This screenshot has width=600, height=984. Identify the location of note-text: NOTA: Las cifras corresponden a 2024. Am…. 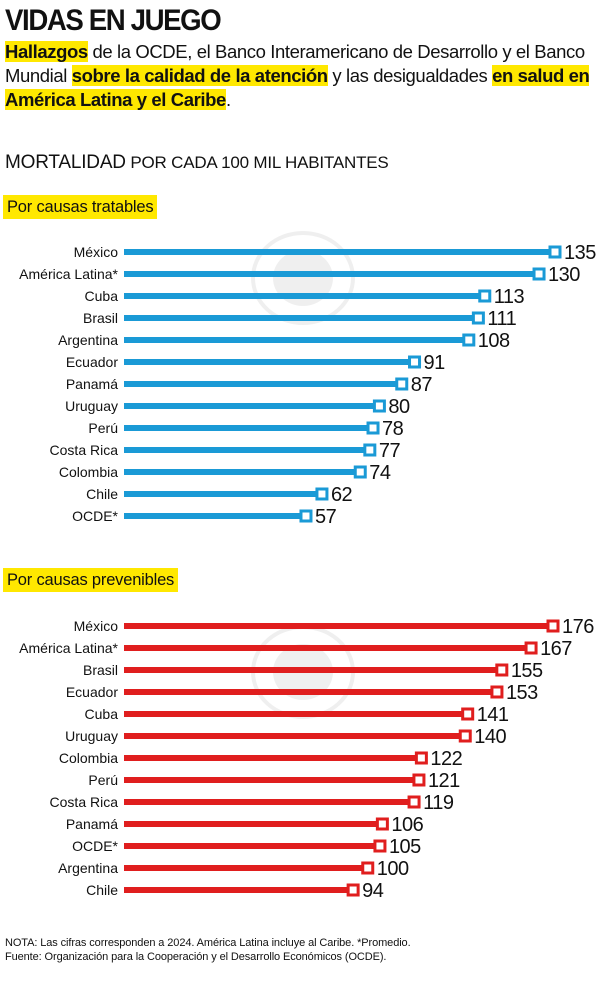
(208, 943).